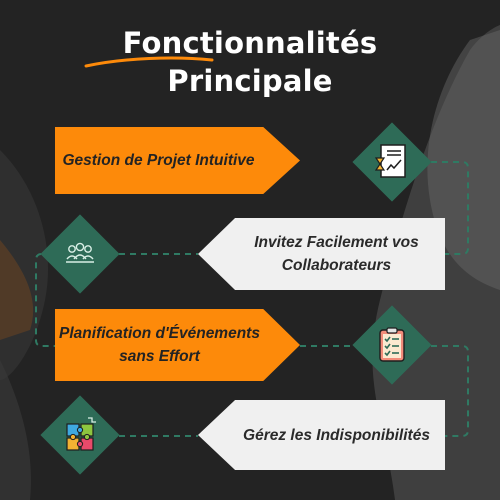  Describe the element at coordinates (250, 81) in the screenshot. I see `page-title-line-2: Principale` at that location.